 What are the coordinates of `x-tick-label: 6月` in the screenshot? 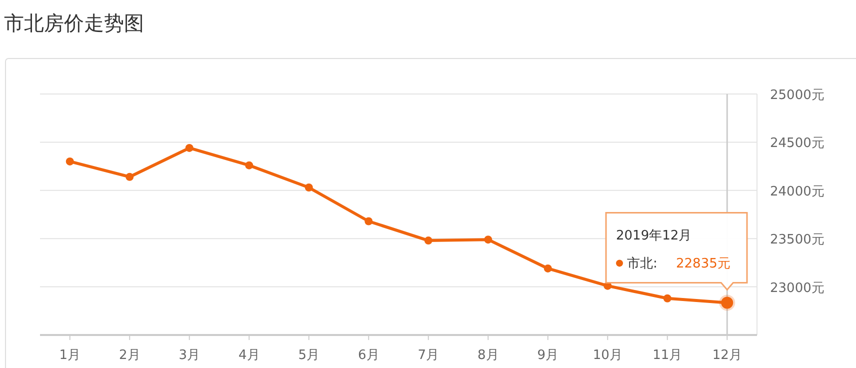 It's located at (369, 355).